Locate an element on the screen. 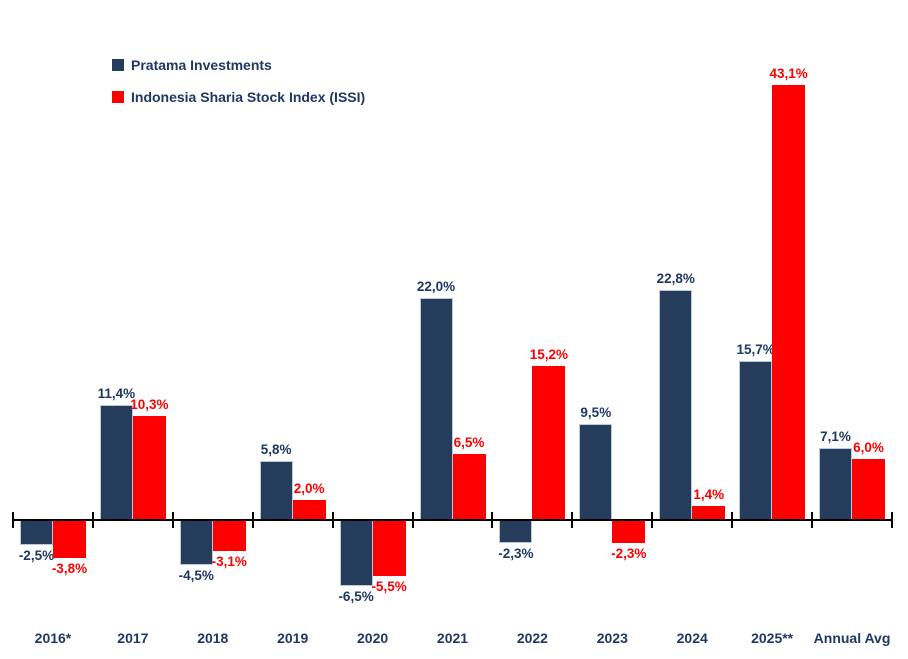 The image size is (908, 659). x-axis-label-2023: 2023 is located at coordinates (612, 638).